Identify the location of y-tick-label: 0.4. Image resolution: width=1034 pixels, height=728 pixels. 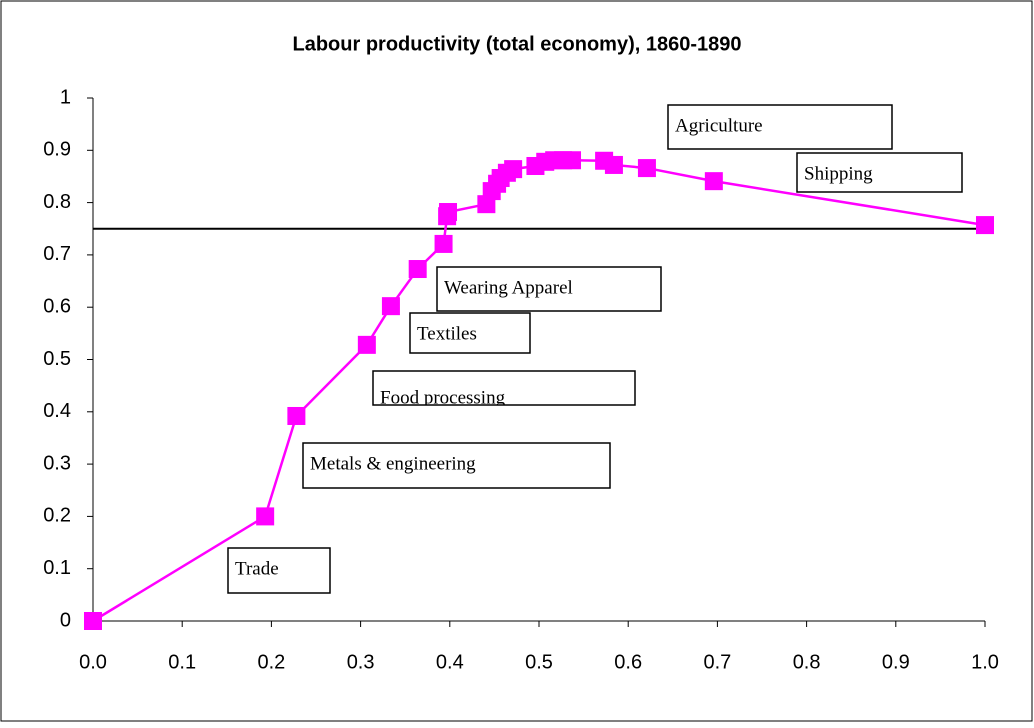
(57, 411).